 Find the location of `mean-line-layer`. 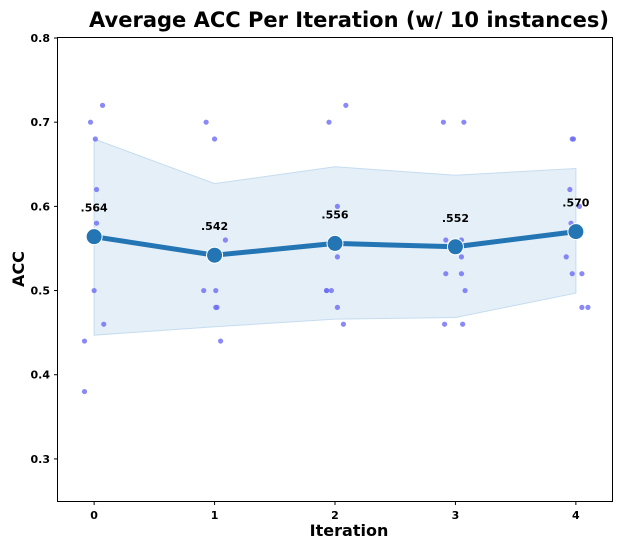

mean-line-layer is located at coordinates (335, 243).